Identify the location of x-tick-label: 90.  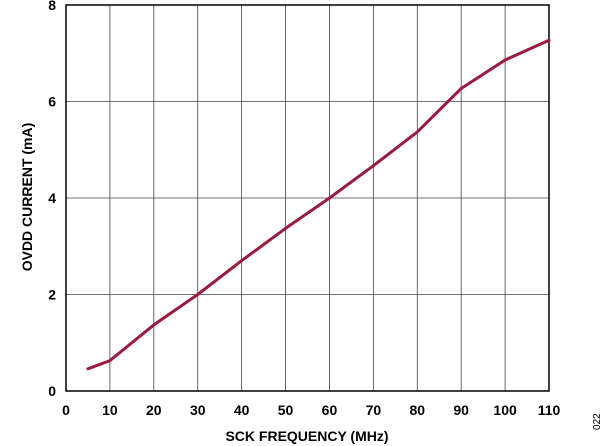
(461, 410).